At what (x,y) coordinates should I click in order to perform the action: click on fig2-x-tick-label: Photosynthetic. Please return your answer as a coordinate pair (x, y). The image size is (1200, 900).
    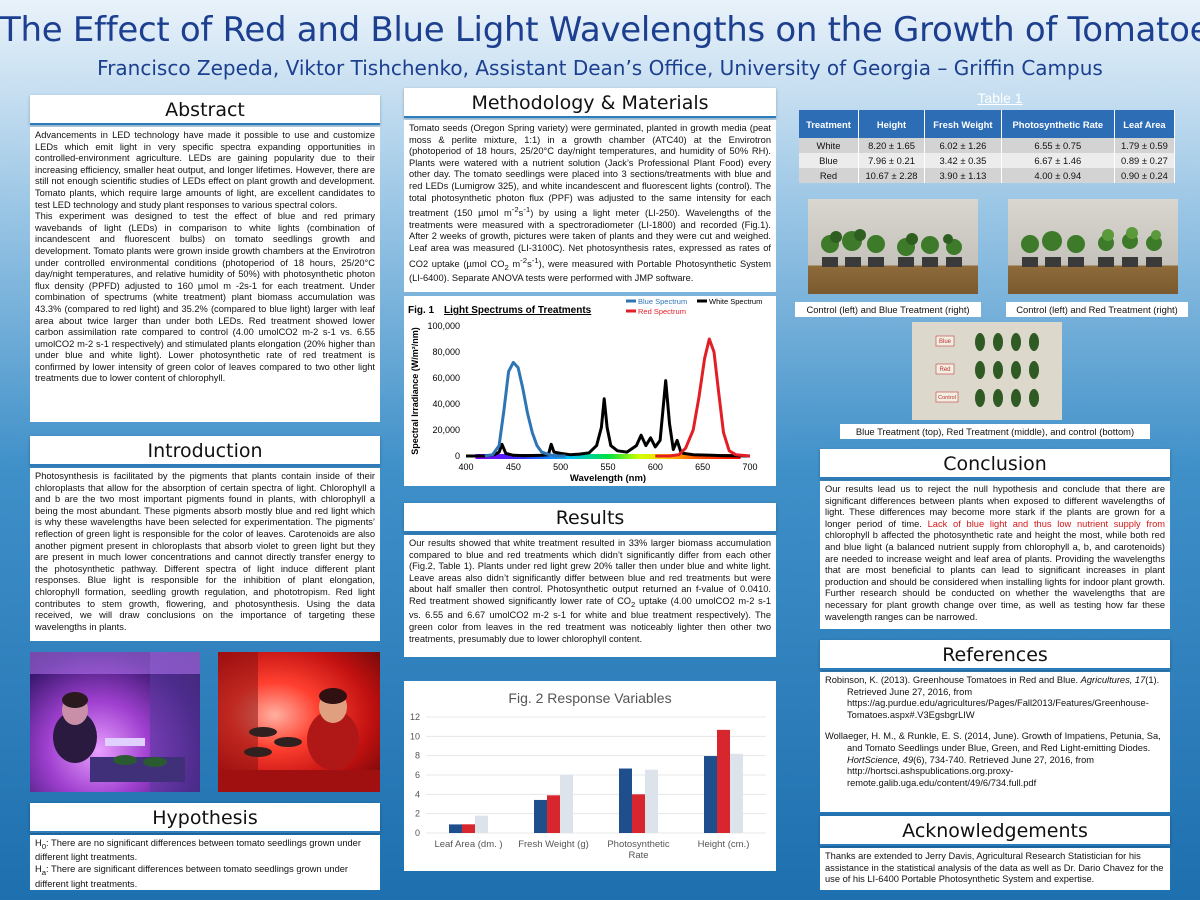
    Looking at the image, I should click on (638, 844).